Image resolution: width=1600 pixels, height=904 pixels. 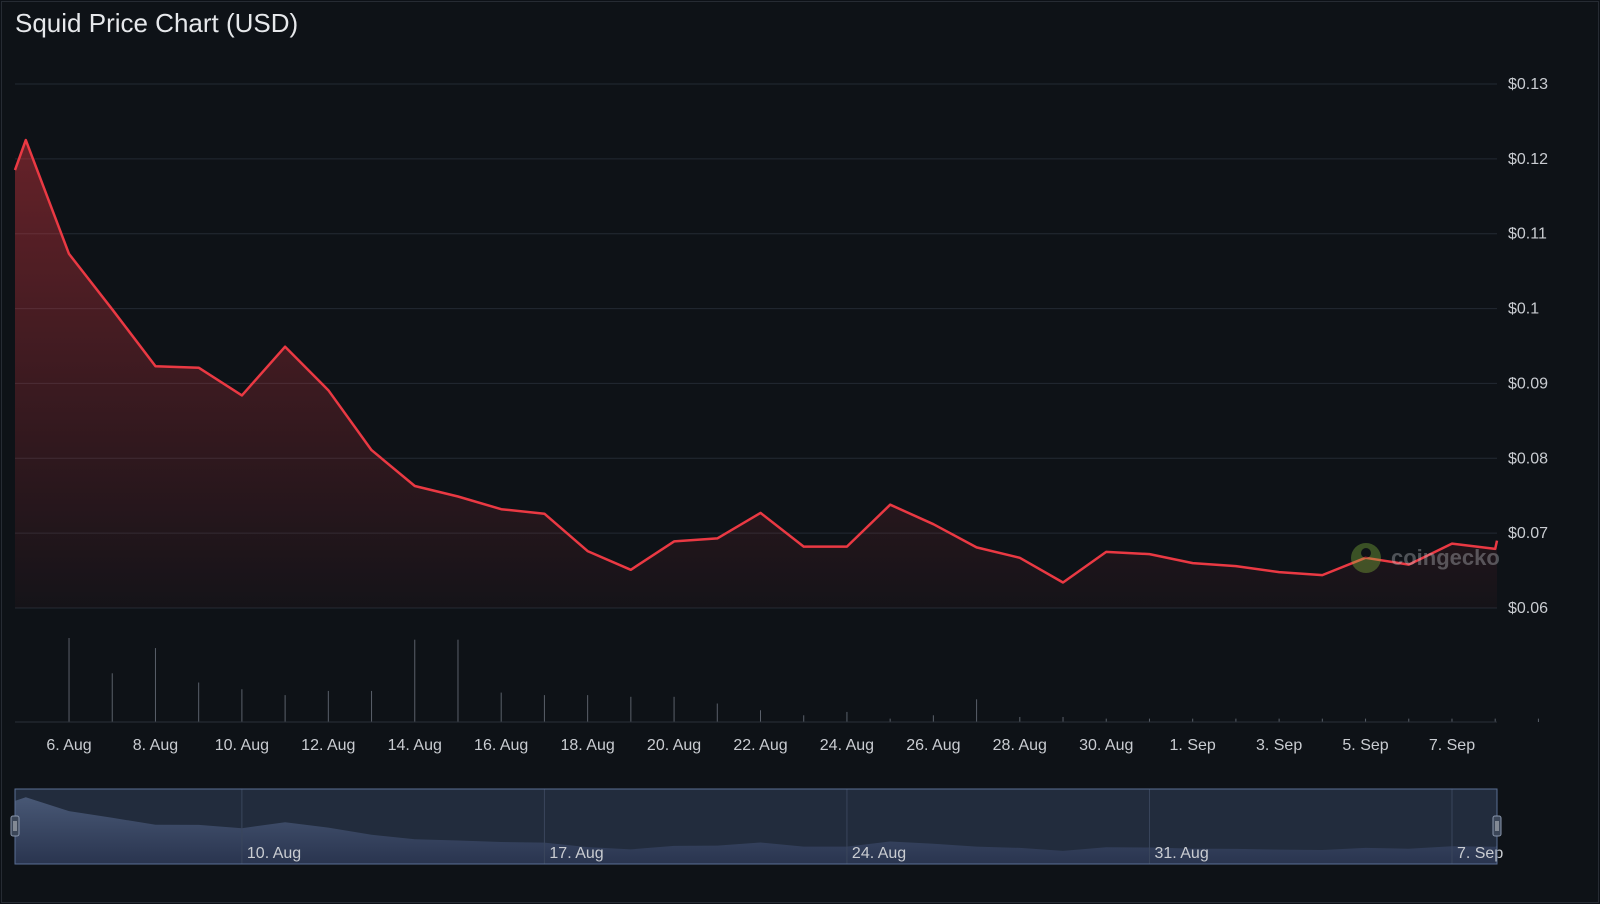 I want to click on x-tick-label: 20. Aug, so click(x=674, y=745).